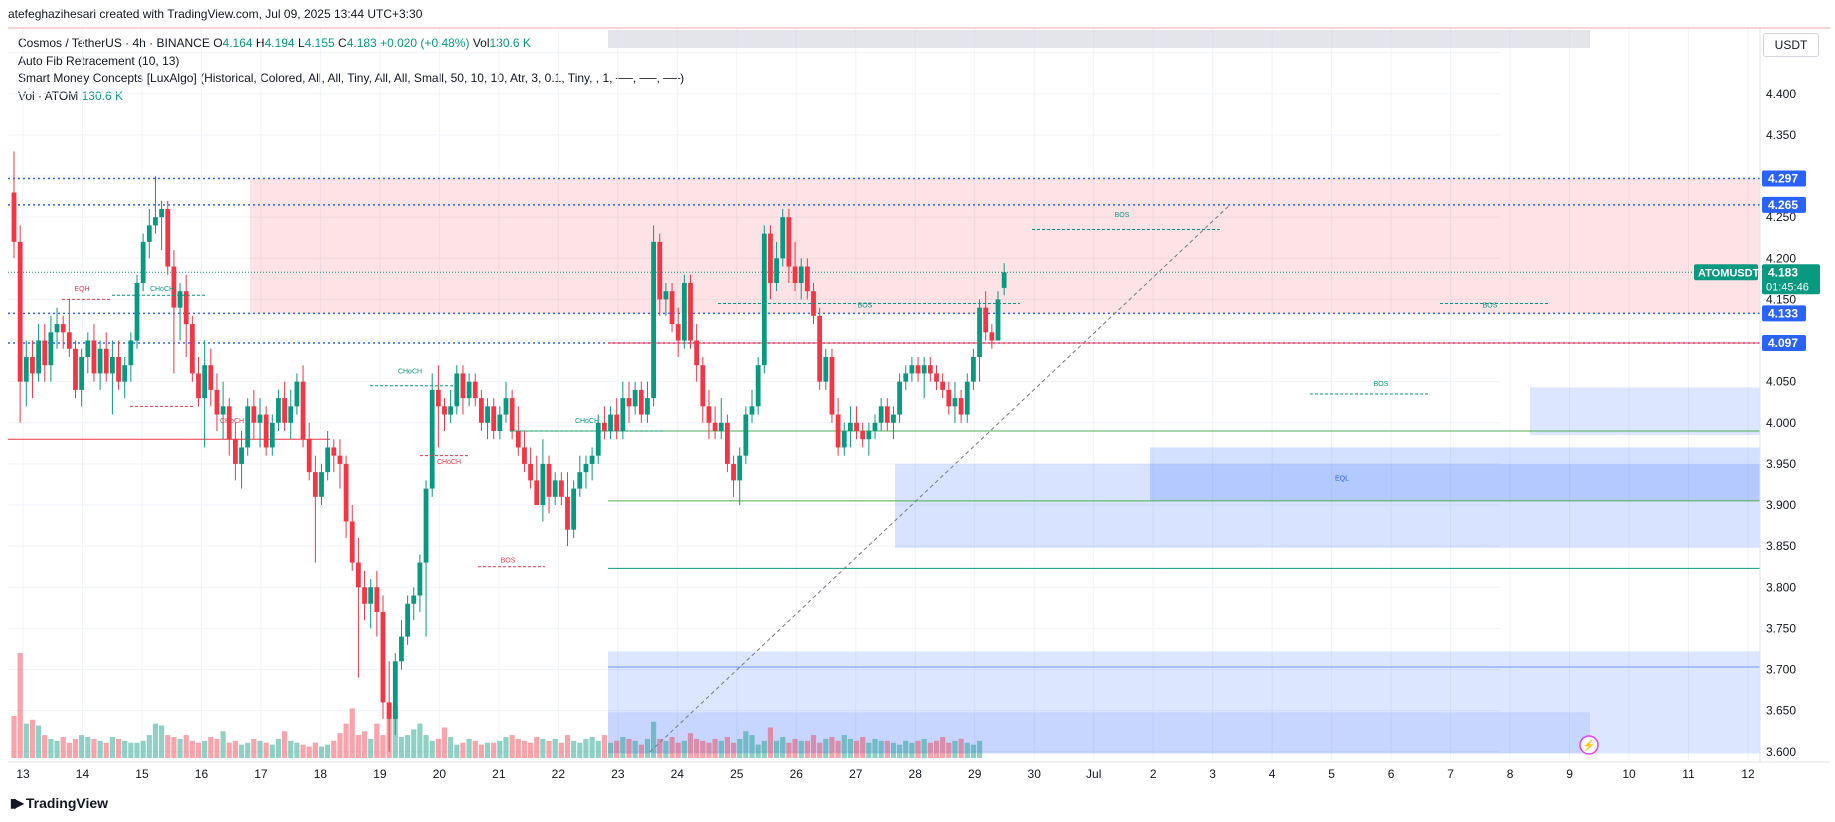  I want to click on indicator-fib: Auto Fib Retracement (10, 13), so click(99, 60).